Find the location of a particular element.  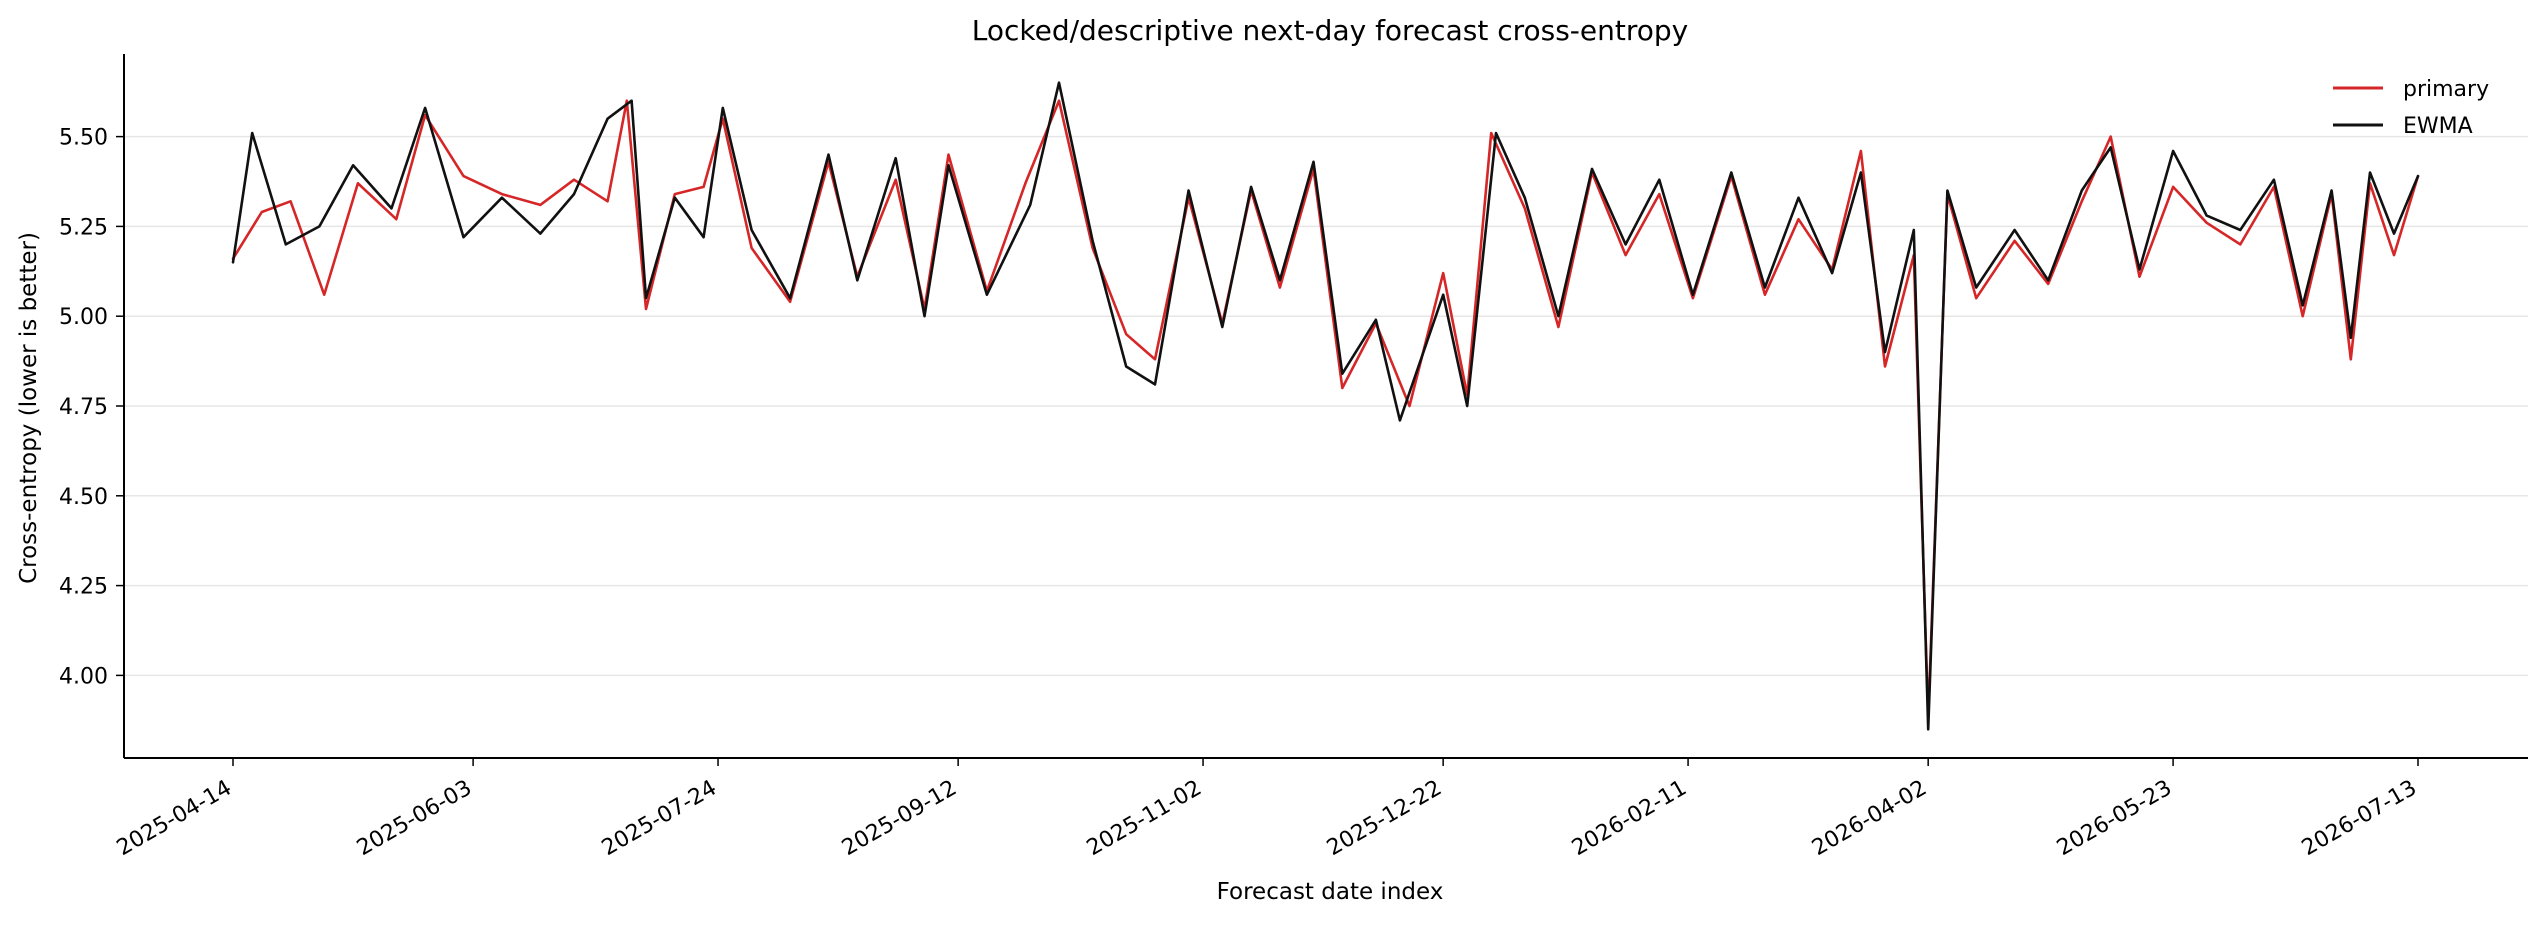

x-tick-label: 2026-07-13 is located at coordinates (2359, 819).